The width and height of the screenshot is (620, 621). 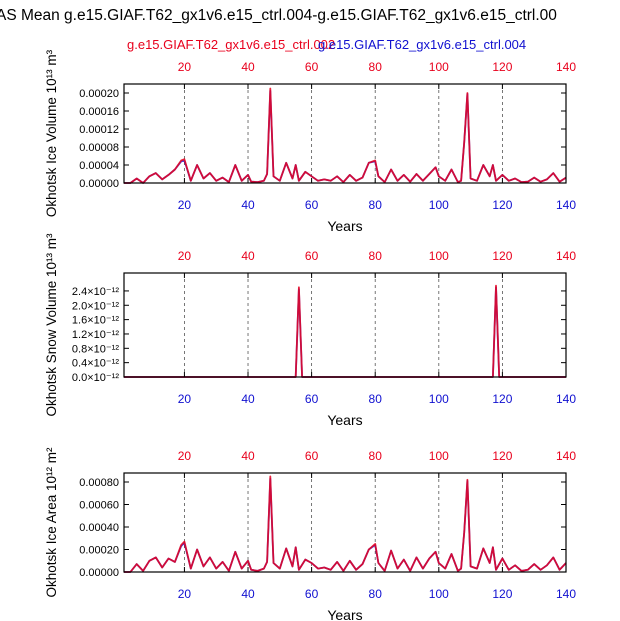 What do you see at coordinates (99, 166) in the screenshot?
I see `y-tick-label: 0.00004` at bounding box center [99, 166].